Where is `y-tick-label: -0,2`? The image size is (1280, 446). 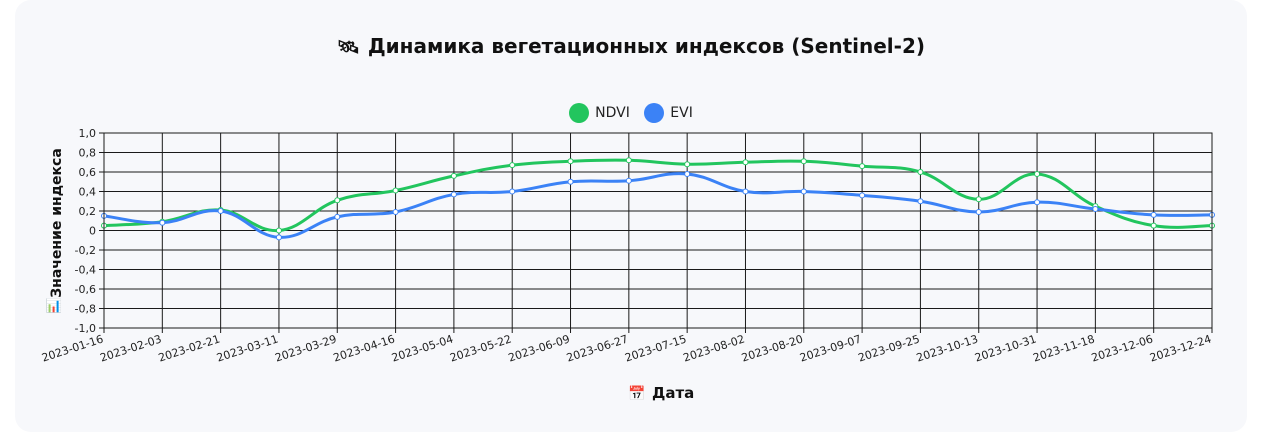 y-tick-label: -0,2 is located at coordinates (85, 250).